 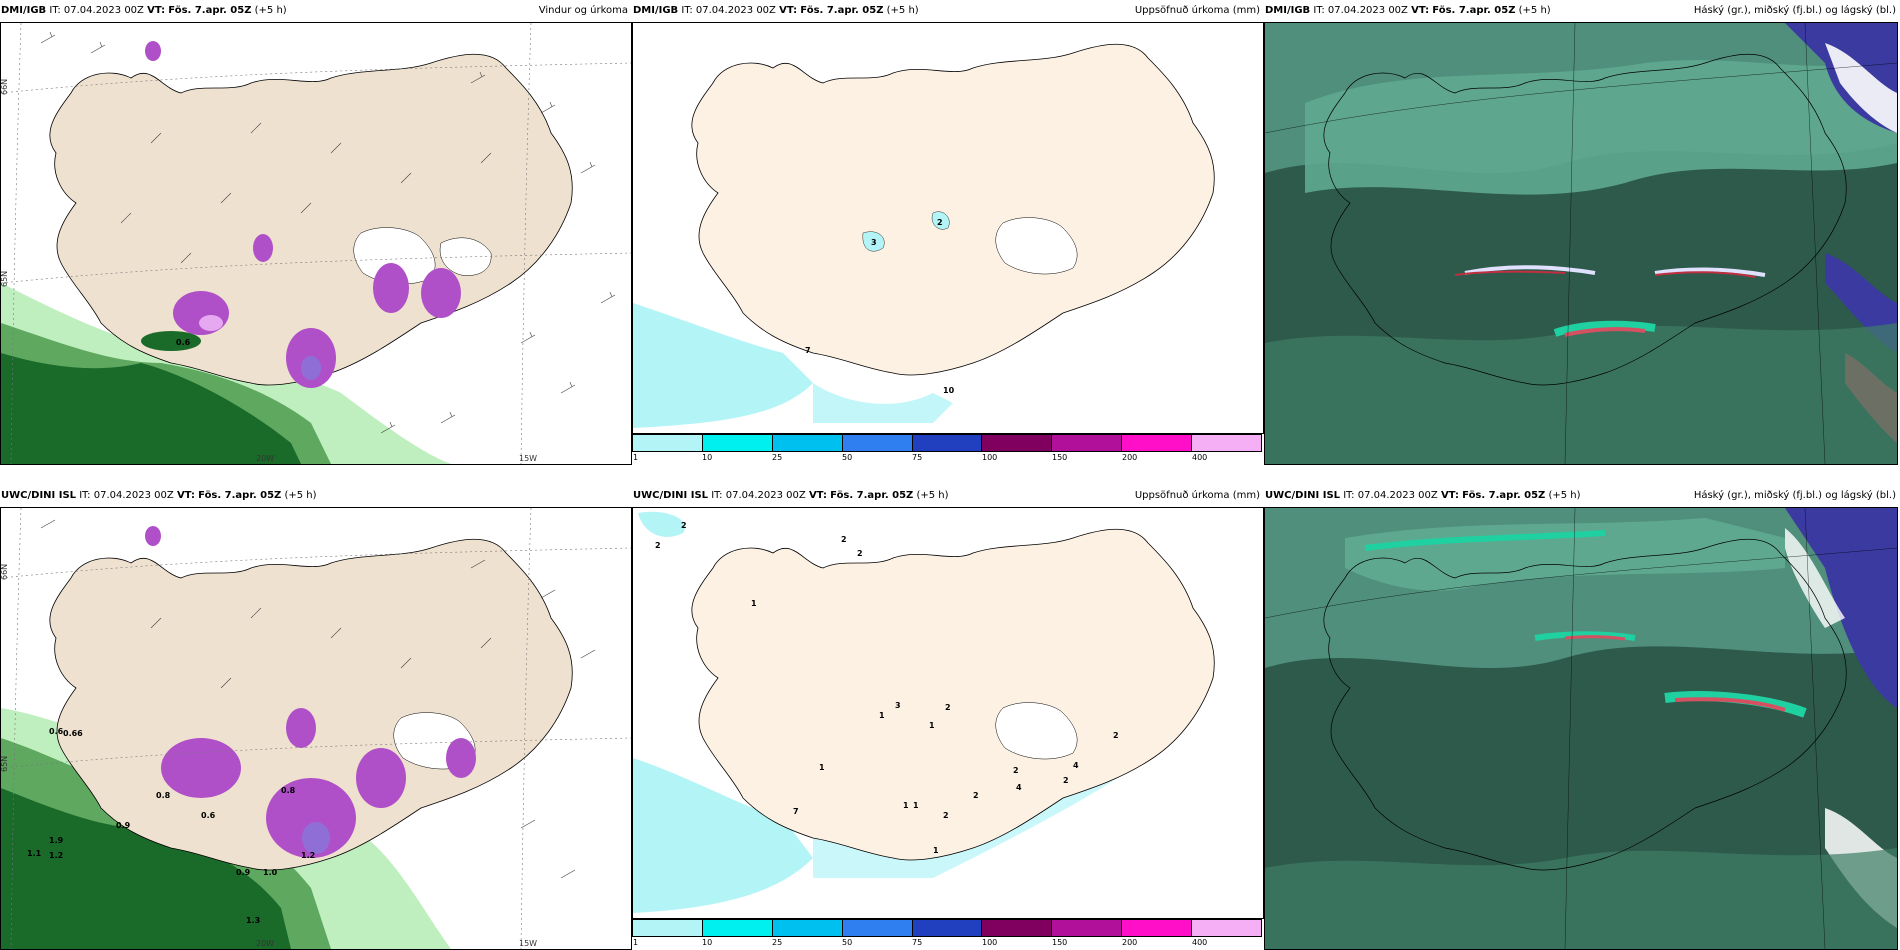 What do you see at coordinates (777, 942) in the screenshot?
I see `legend-tick: 25` at bounding box center [777, 942].